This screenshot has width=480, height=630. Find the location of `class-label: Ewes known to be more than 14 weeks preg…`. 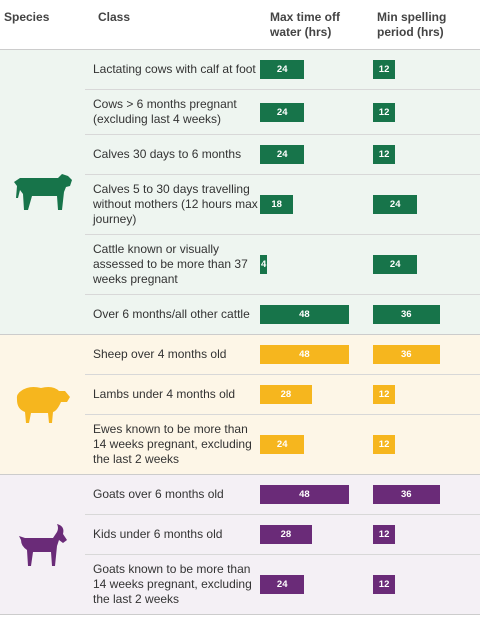

class-label: Ewes known to be more than 14 weeks preg… is located at coordinates (172, 444).